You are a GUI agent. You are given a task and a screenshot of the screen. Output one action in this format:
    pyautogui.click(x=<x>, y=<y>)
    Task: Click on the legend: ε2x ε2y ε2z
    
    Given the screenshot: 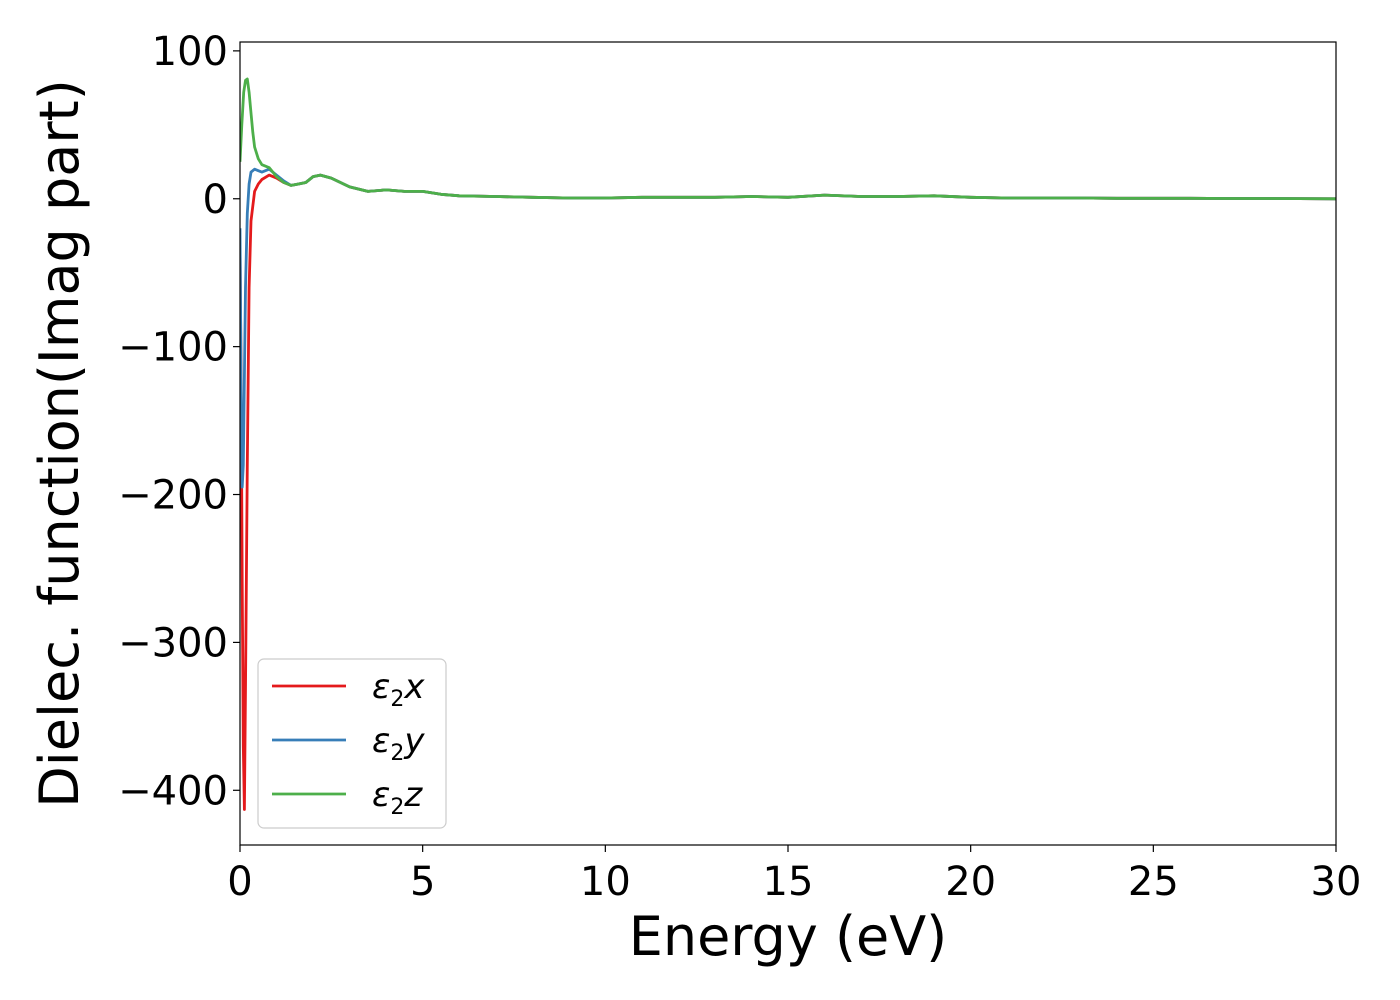 What is the action you would take?
    pyautogui.click(x=352, y=743)
    